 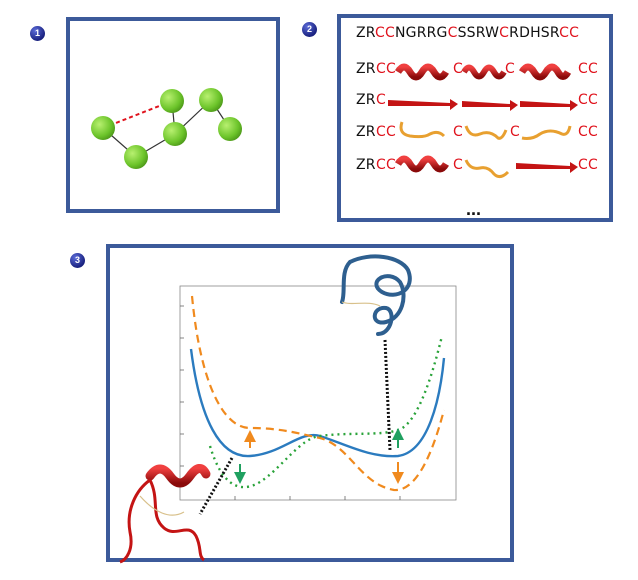 What do you see at coordinates (483, 121) in the screenshot?
I see `structure-glyphs` at bounding box center [483, 121].